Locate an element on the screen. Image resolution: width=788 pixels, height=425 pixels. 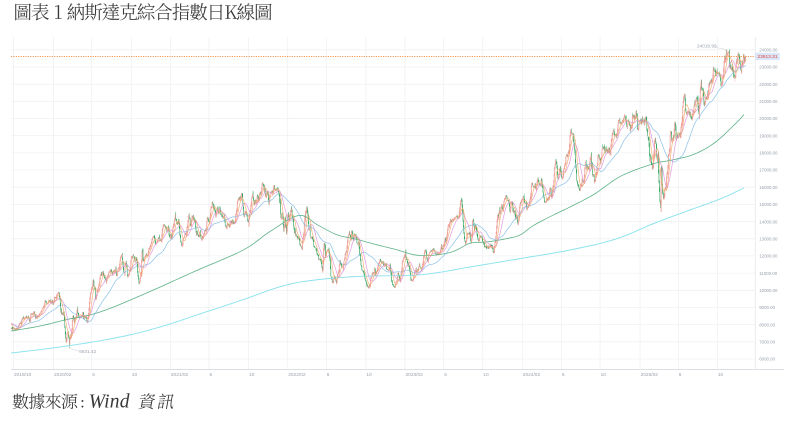
svg-text: 6631.42 is located at coordinates (87, 351).